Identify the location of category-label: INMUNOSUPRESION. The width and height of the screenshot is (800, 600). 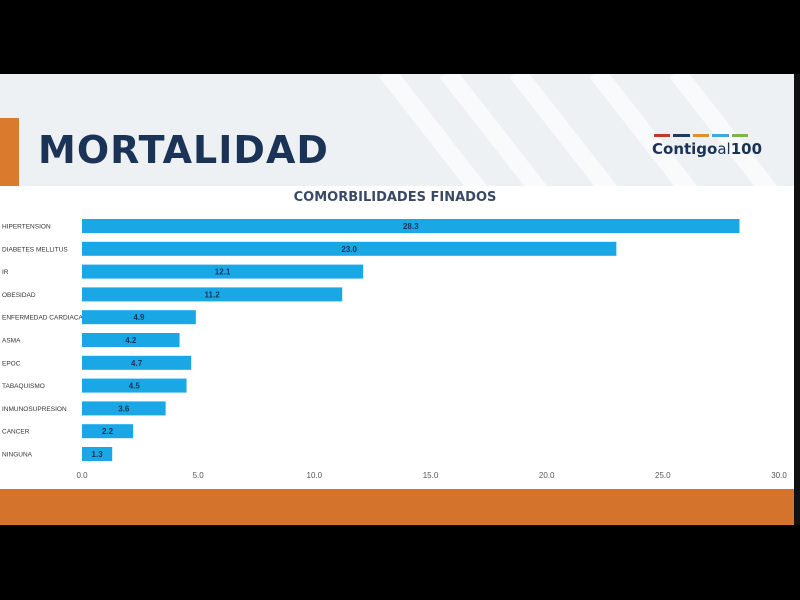
(34, 409).